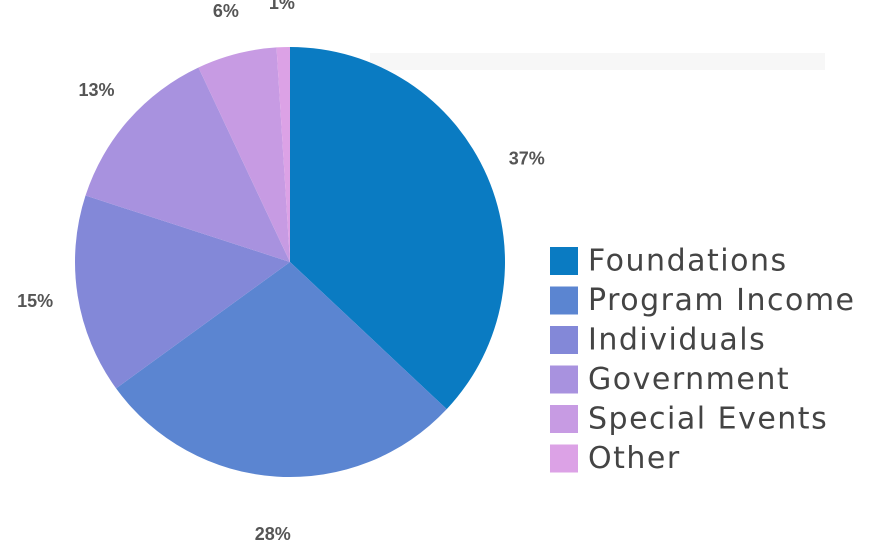 The height and width of the screenshot is (550, 895). What do you see at coordinates (35, 301) in the screenshot?
I see `data-label: 15%` at bounding box center [35, 301].